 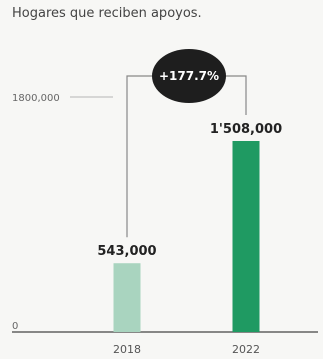 What do you see at coordinates (36, 98) in the screenshot?
I see `y-tick-label: 1800,000` at bounding box center [36, 98].